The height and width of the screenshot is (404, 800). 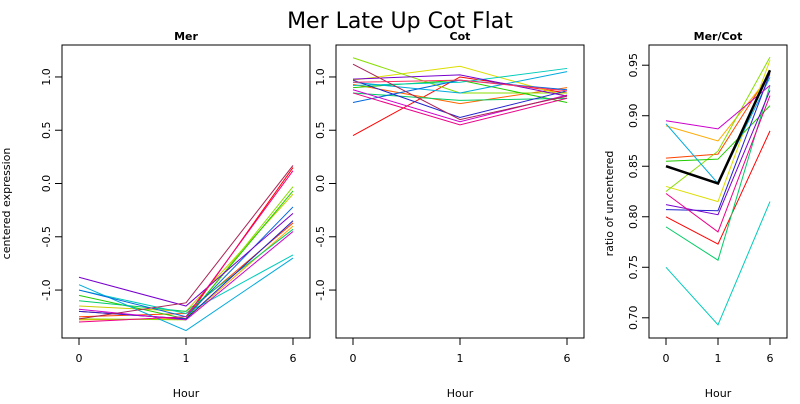 What do you see at coordinates (633, 115) in the screenshot?
I see `y-tick-label: 0.90` at bounding box center [633, 115].